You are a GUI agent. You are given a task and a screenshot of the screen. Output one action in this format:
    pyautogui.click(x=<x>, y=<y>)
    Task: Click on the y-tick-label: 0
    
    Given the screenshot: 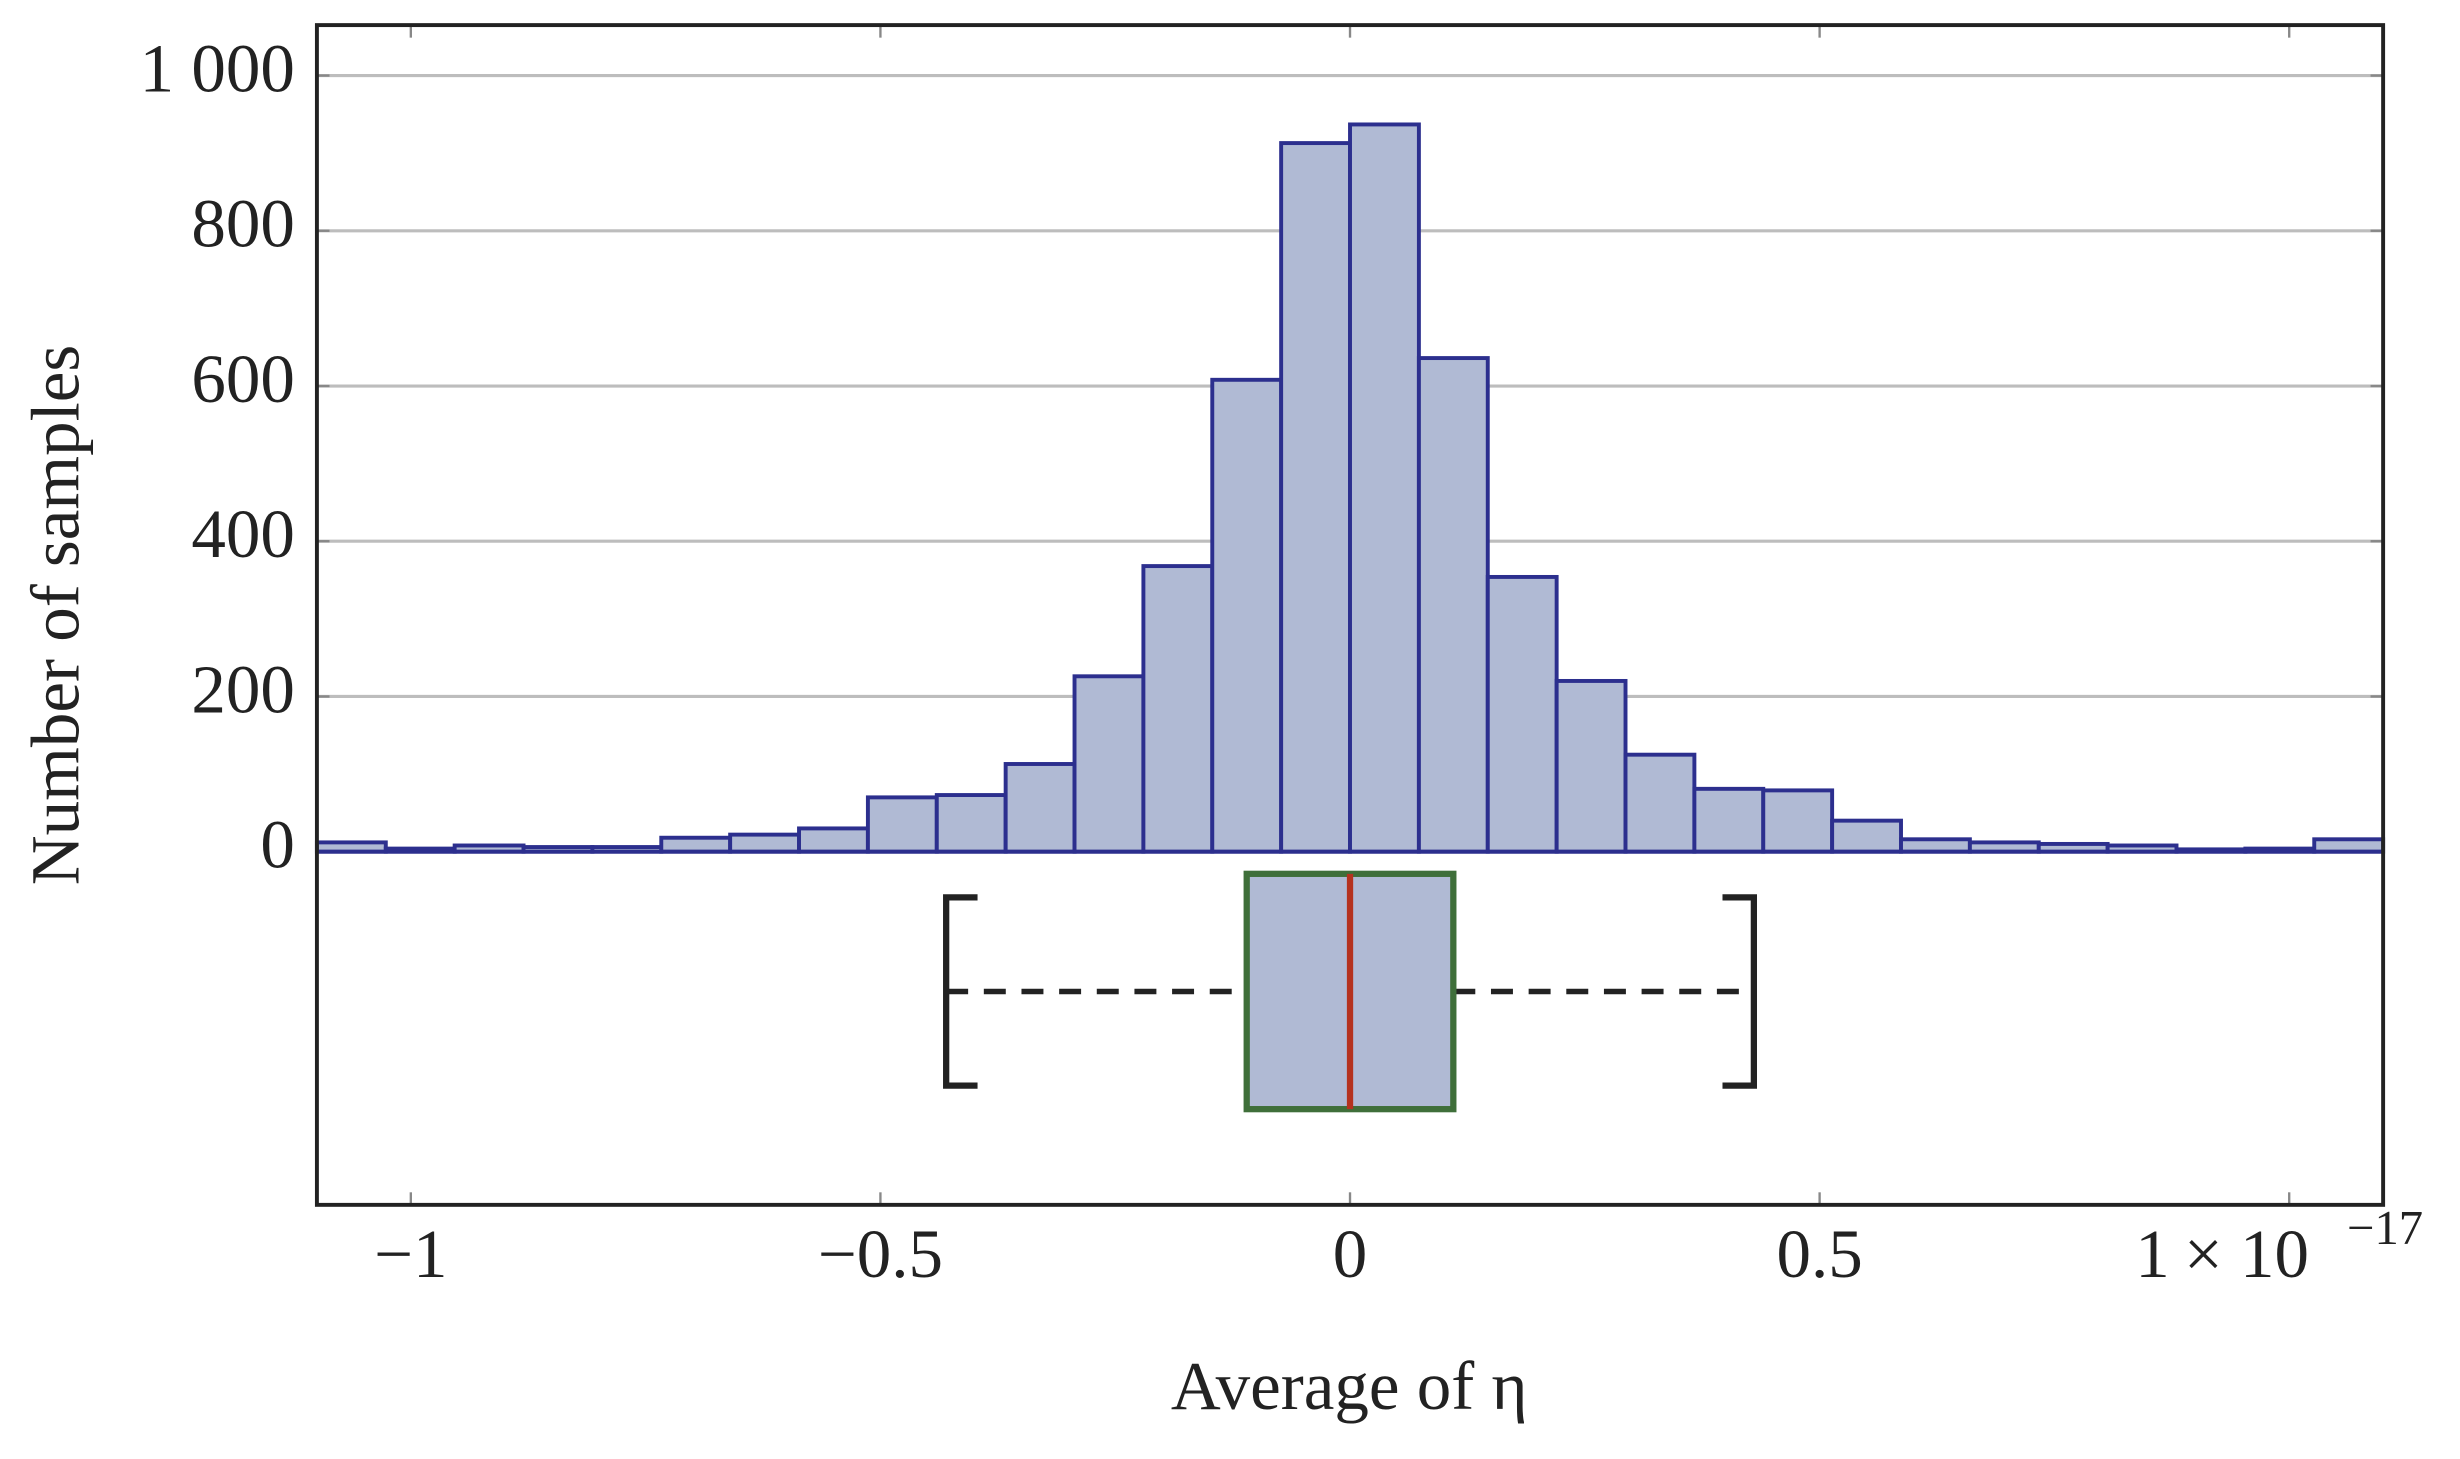 What is the action you would take?
    pyautogui.click(x=277, y=844)
    